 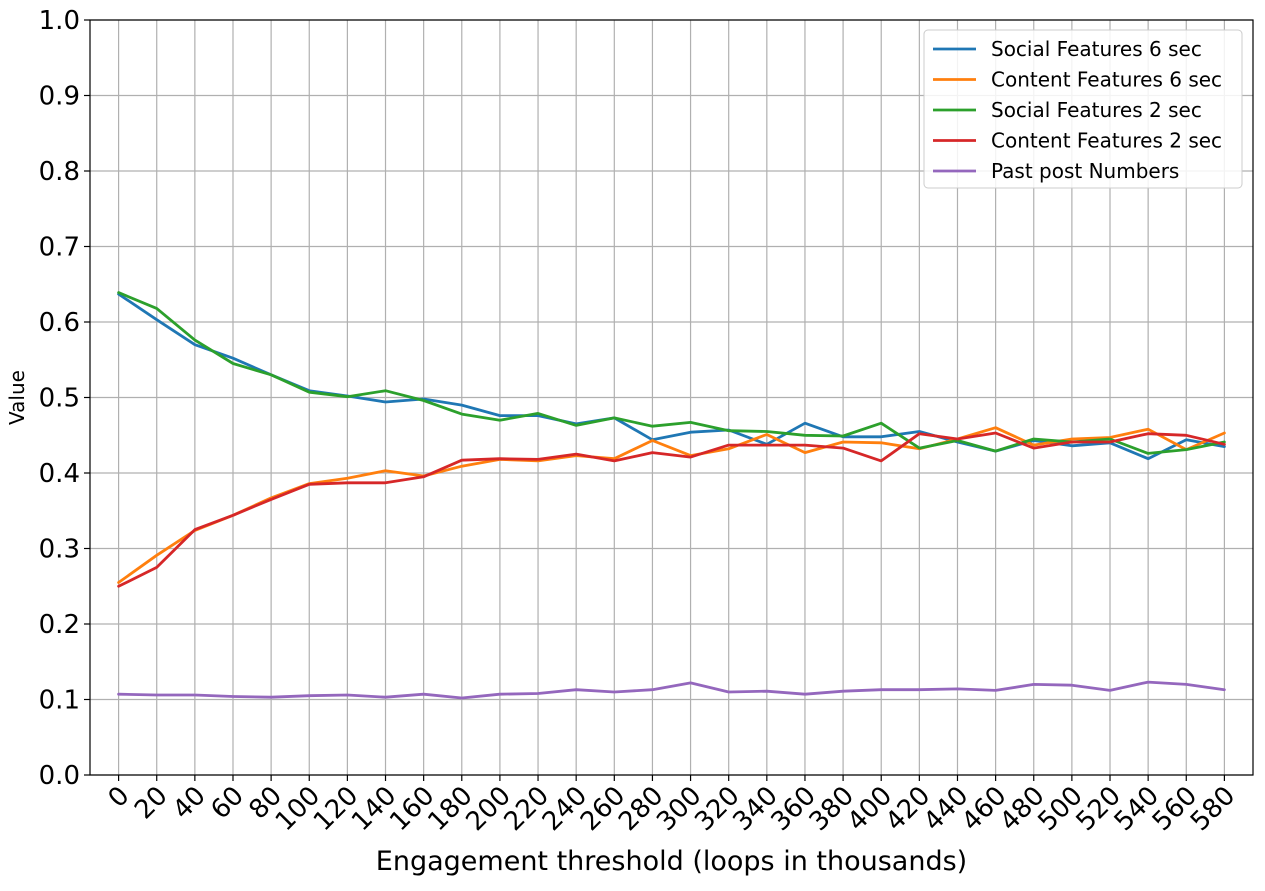 I want to click on y-tick-label: 0.4, so click(x=59, y=474).